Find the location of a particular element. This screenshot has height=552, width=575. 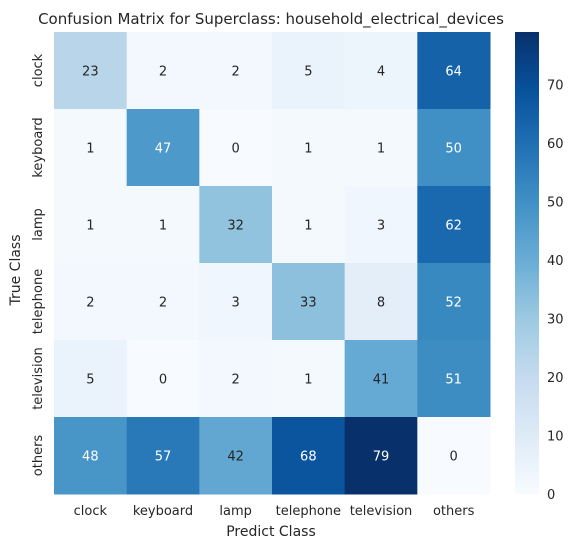

colorbar is located at coordinates (527, 263).